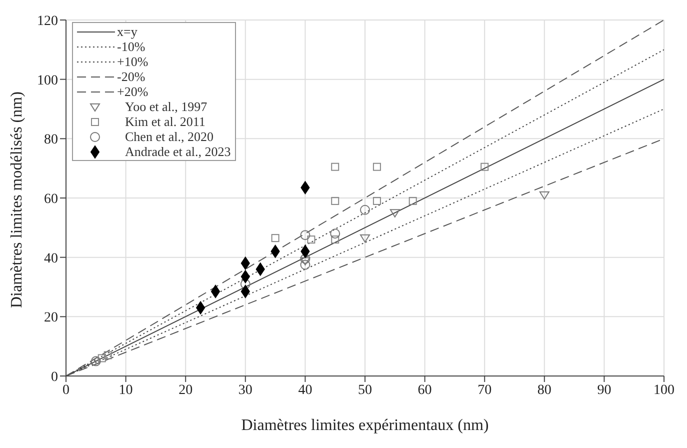 The width and height of the screenshot is (687, 448). I want to click on legend-label: -20%, so click(131, 76).